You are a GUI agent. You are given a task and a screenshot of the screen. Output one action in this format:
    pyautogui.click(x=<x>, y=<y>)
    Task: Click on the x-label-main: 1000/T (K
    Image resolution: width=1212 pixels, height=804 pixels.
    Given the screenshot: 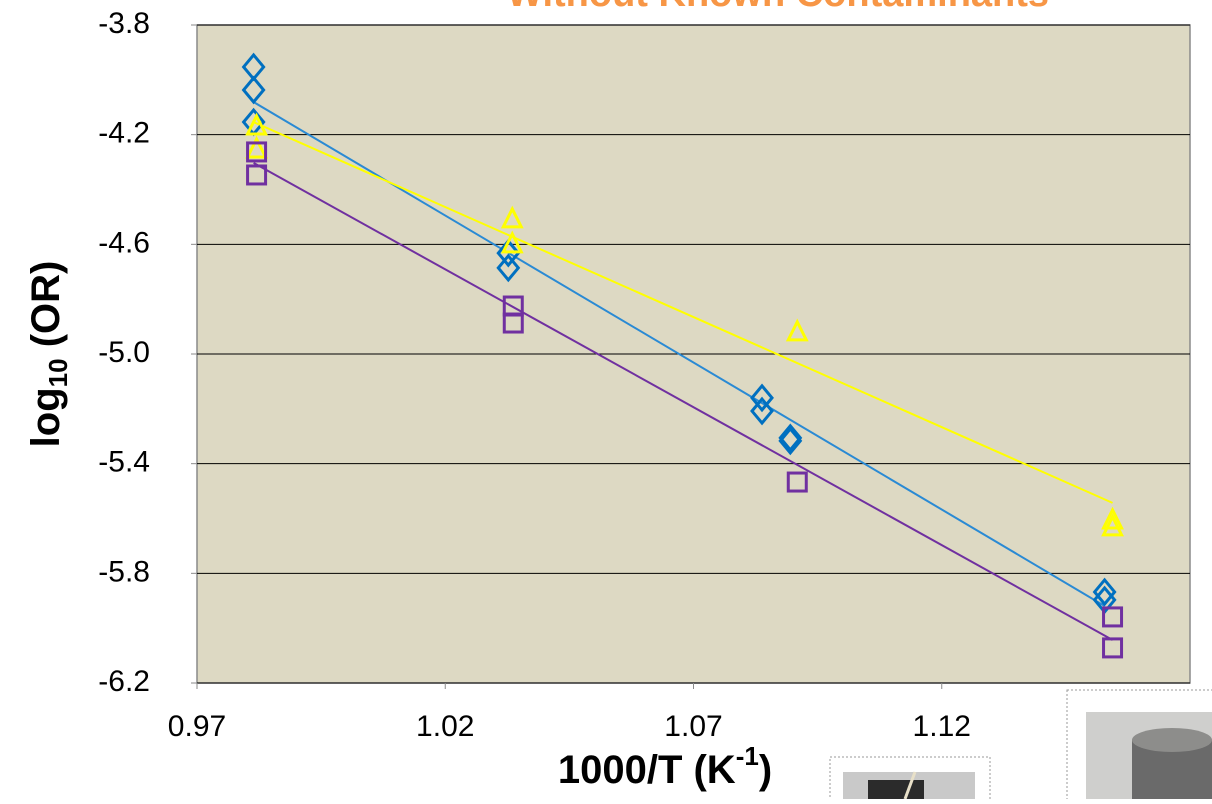 What is the action you would take?
    pyautogui.click(x=647, y=770)
    